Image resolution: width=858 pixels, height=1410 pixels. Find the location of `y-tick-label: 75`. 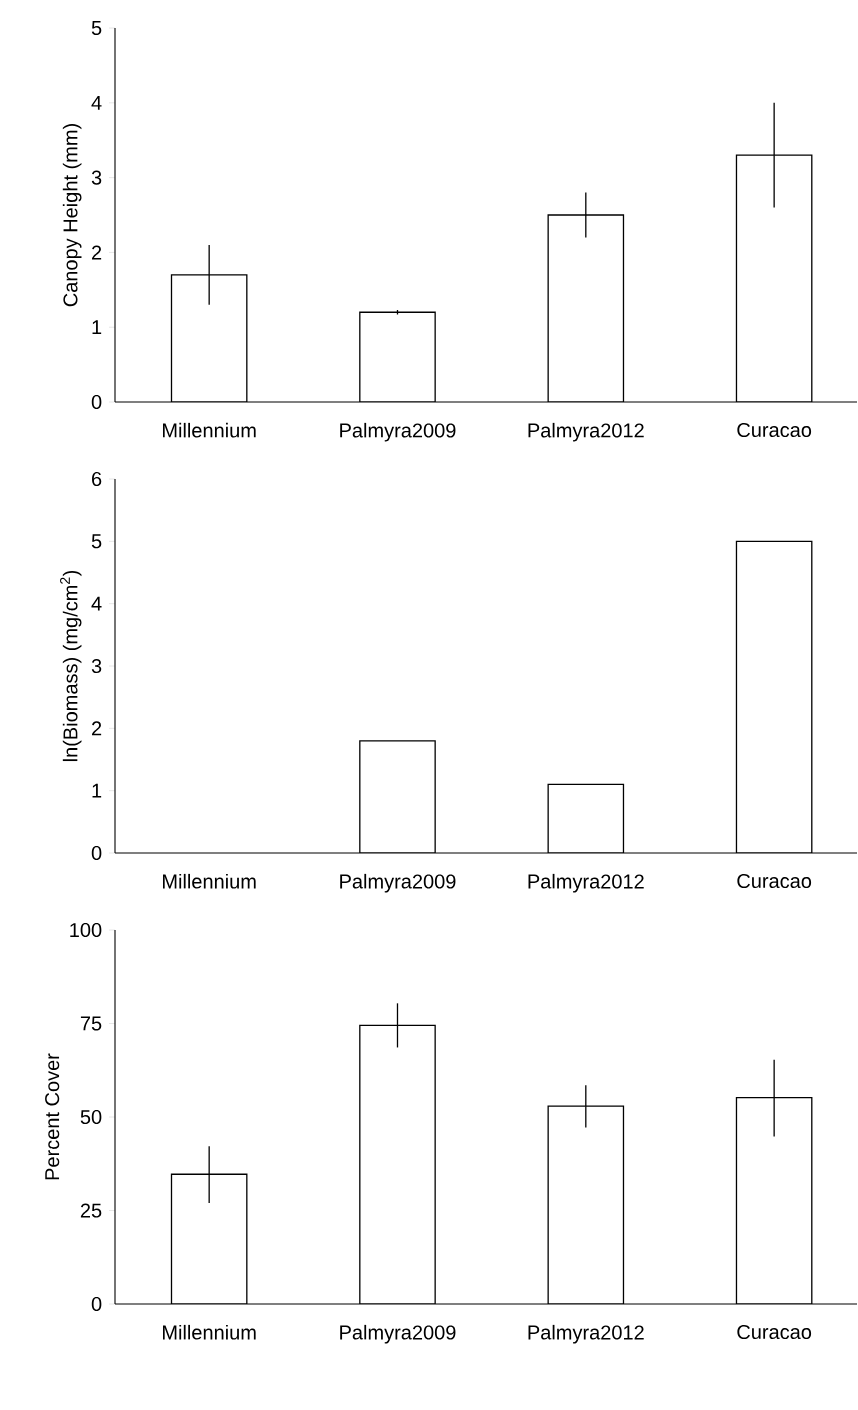

y-tick-label: 75 is located at coordinates (91, 1023).